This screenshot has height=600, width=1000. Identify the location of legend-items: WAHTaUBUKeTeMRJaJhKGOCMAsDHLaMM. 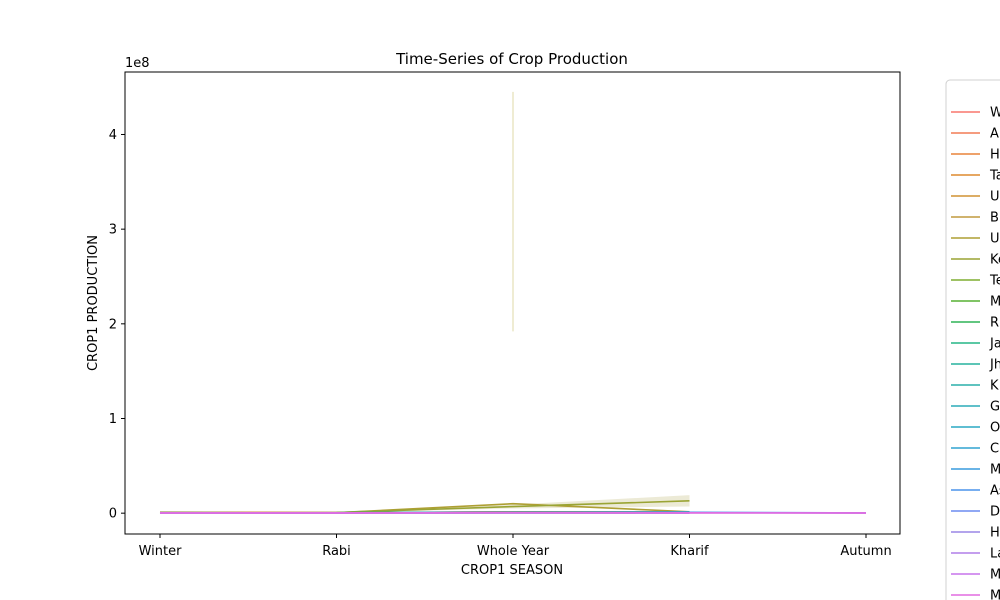
(975, 353).